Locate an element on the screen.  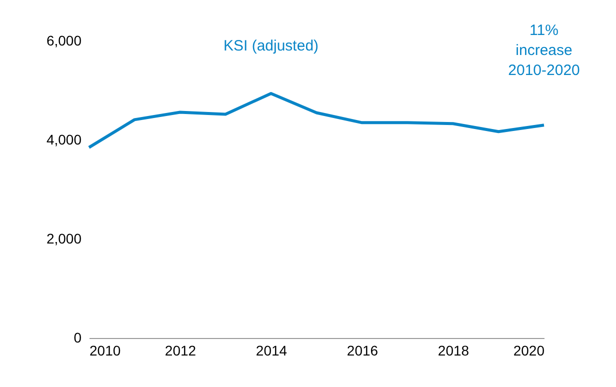
x-tick-label: 2020 is located at coordinates (529, 350).